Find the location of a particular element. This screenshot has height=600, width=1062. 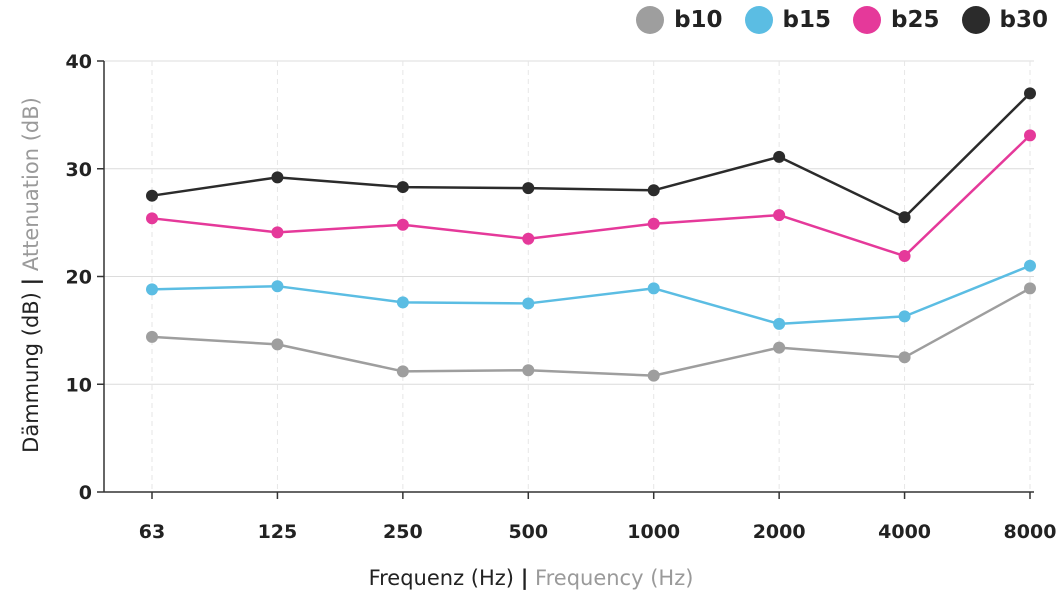

legend-marker-b30 is located at coordinates (975, 20).